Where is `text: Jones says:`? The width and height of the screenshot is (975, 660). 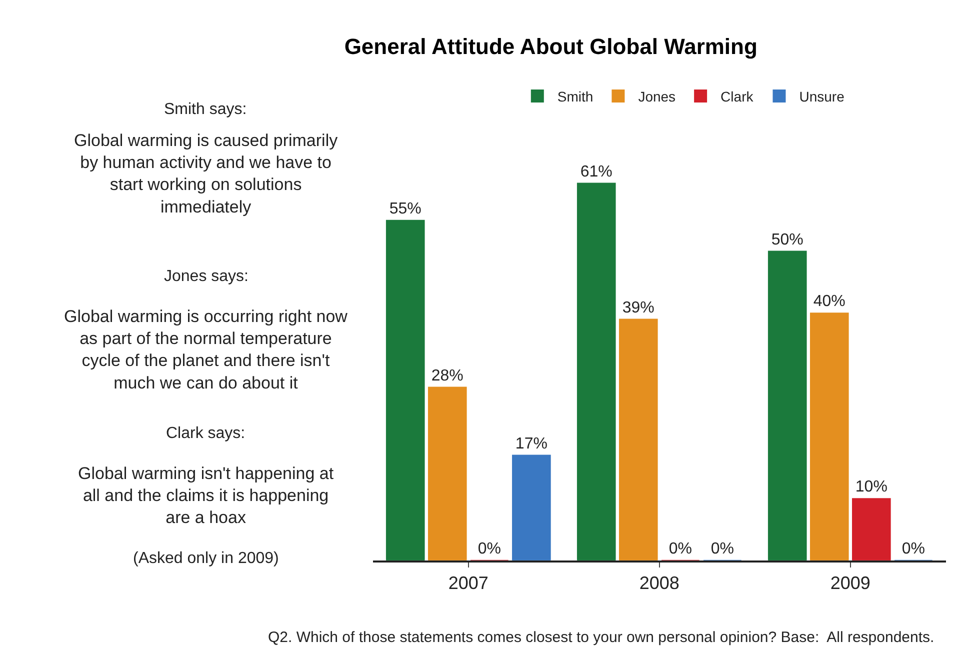
text: Jones says: is located at coordinates (206, 276).